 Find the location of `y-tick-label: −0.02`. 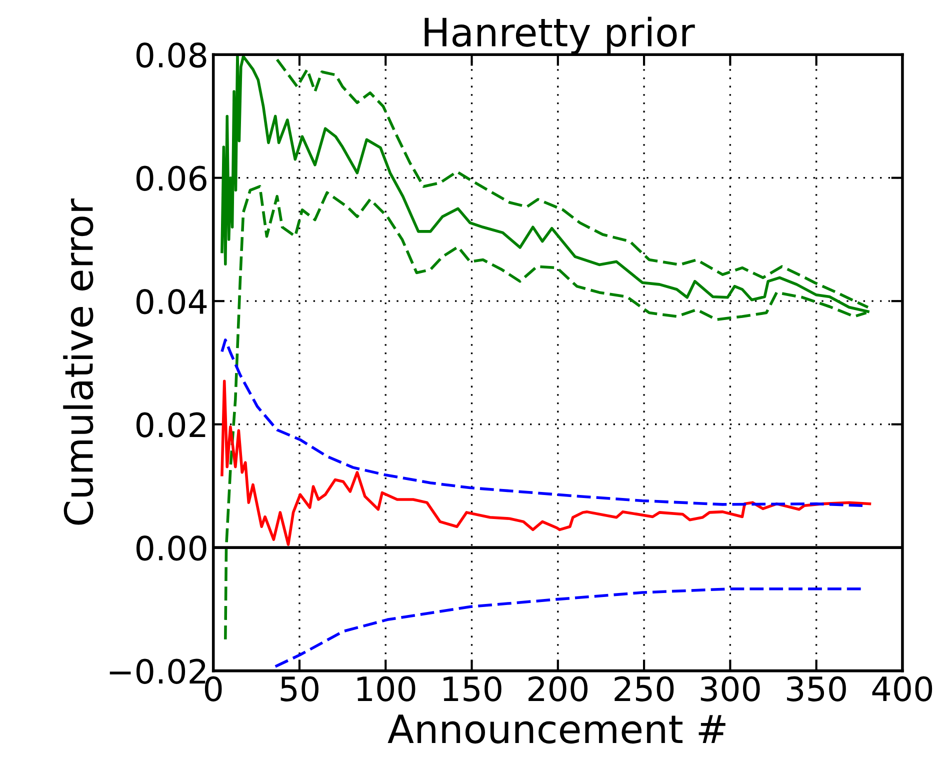

y-tick-label: −0.02 is located at coordinates (158, 671).